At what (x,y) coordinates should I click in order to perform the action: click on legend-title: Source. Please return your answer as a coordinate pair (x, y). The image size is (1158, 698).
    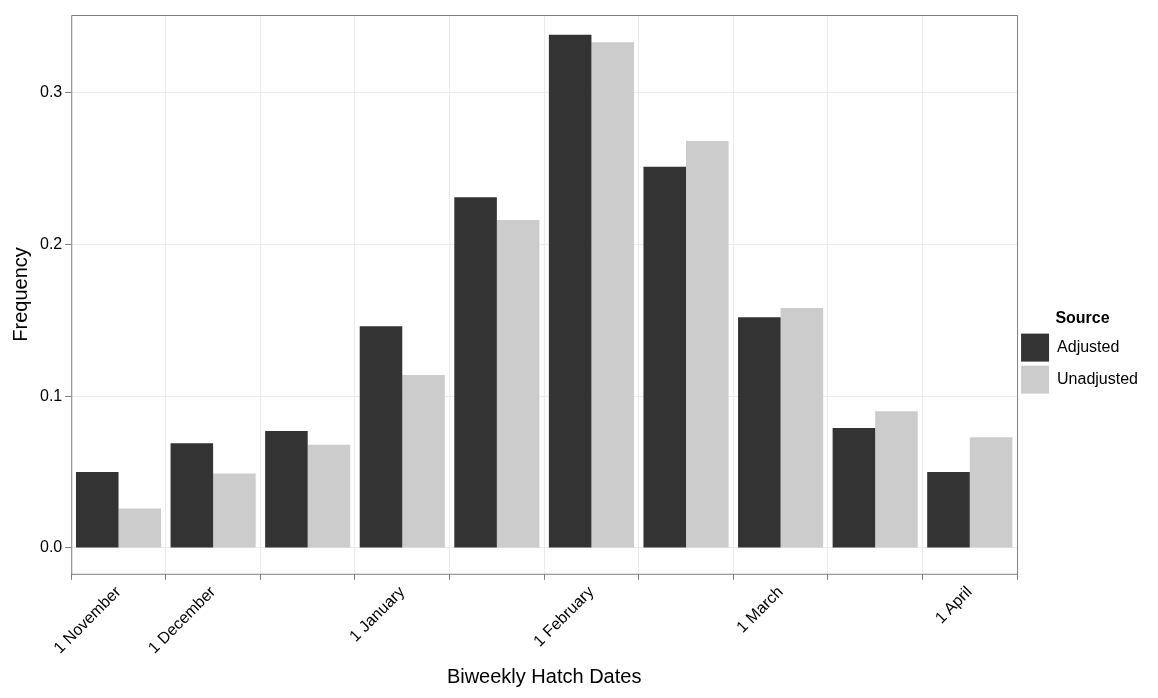
    Looking at the image, I should click on (1082, 317).